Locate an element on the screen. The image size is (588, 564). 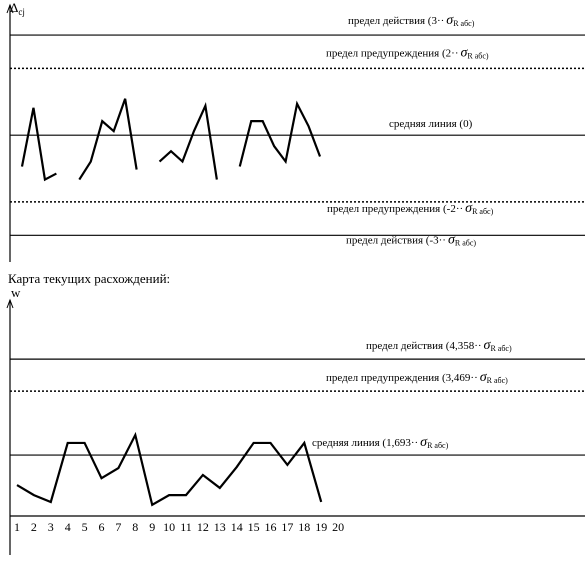
x-tick-label: 14 is located at coordinates (237, 527).